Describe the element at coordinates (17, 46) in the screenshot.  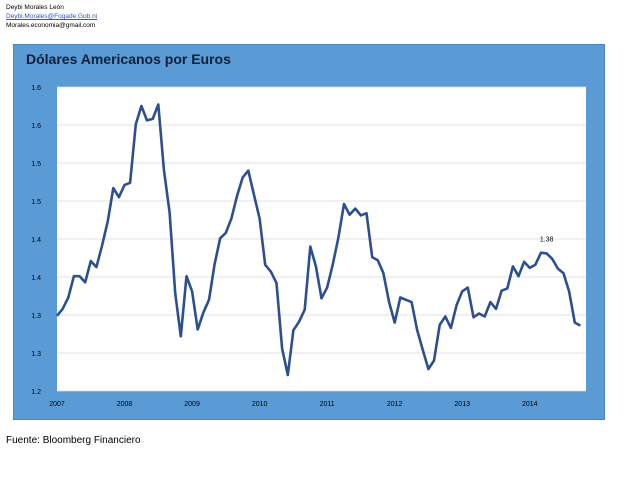
I see `data-label: 1.29` at that location.